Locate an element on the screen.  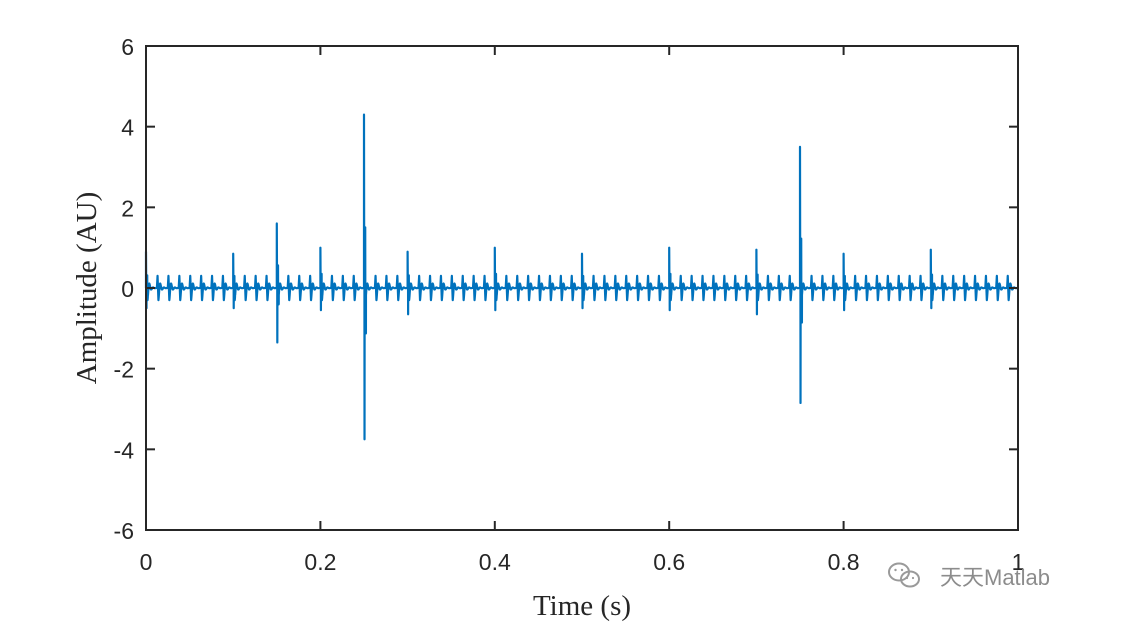
y-axis-label: Amplitude (AU) is located at coordinates (87, 288).